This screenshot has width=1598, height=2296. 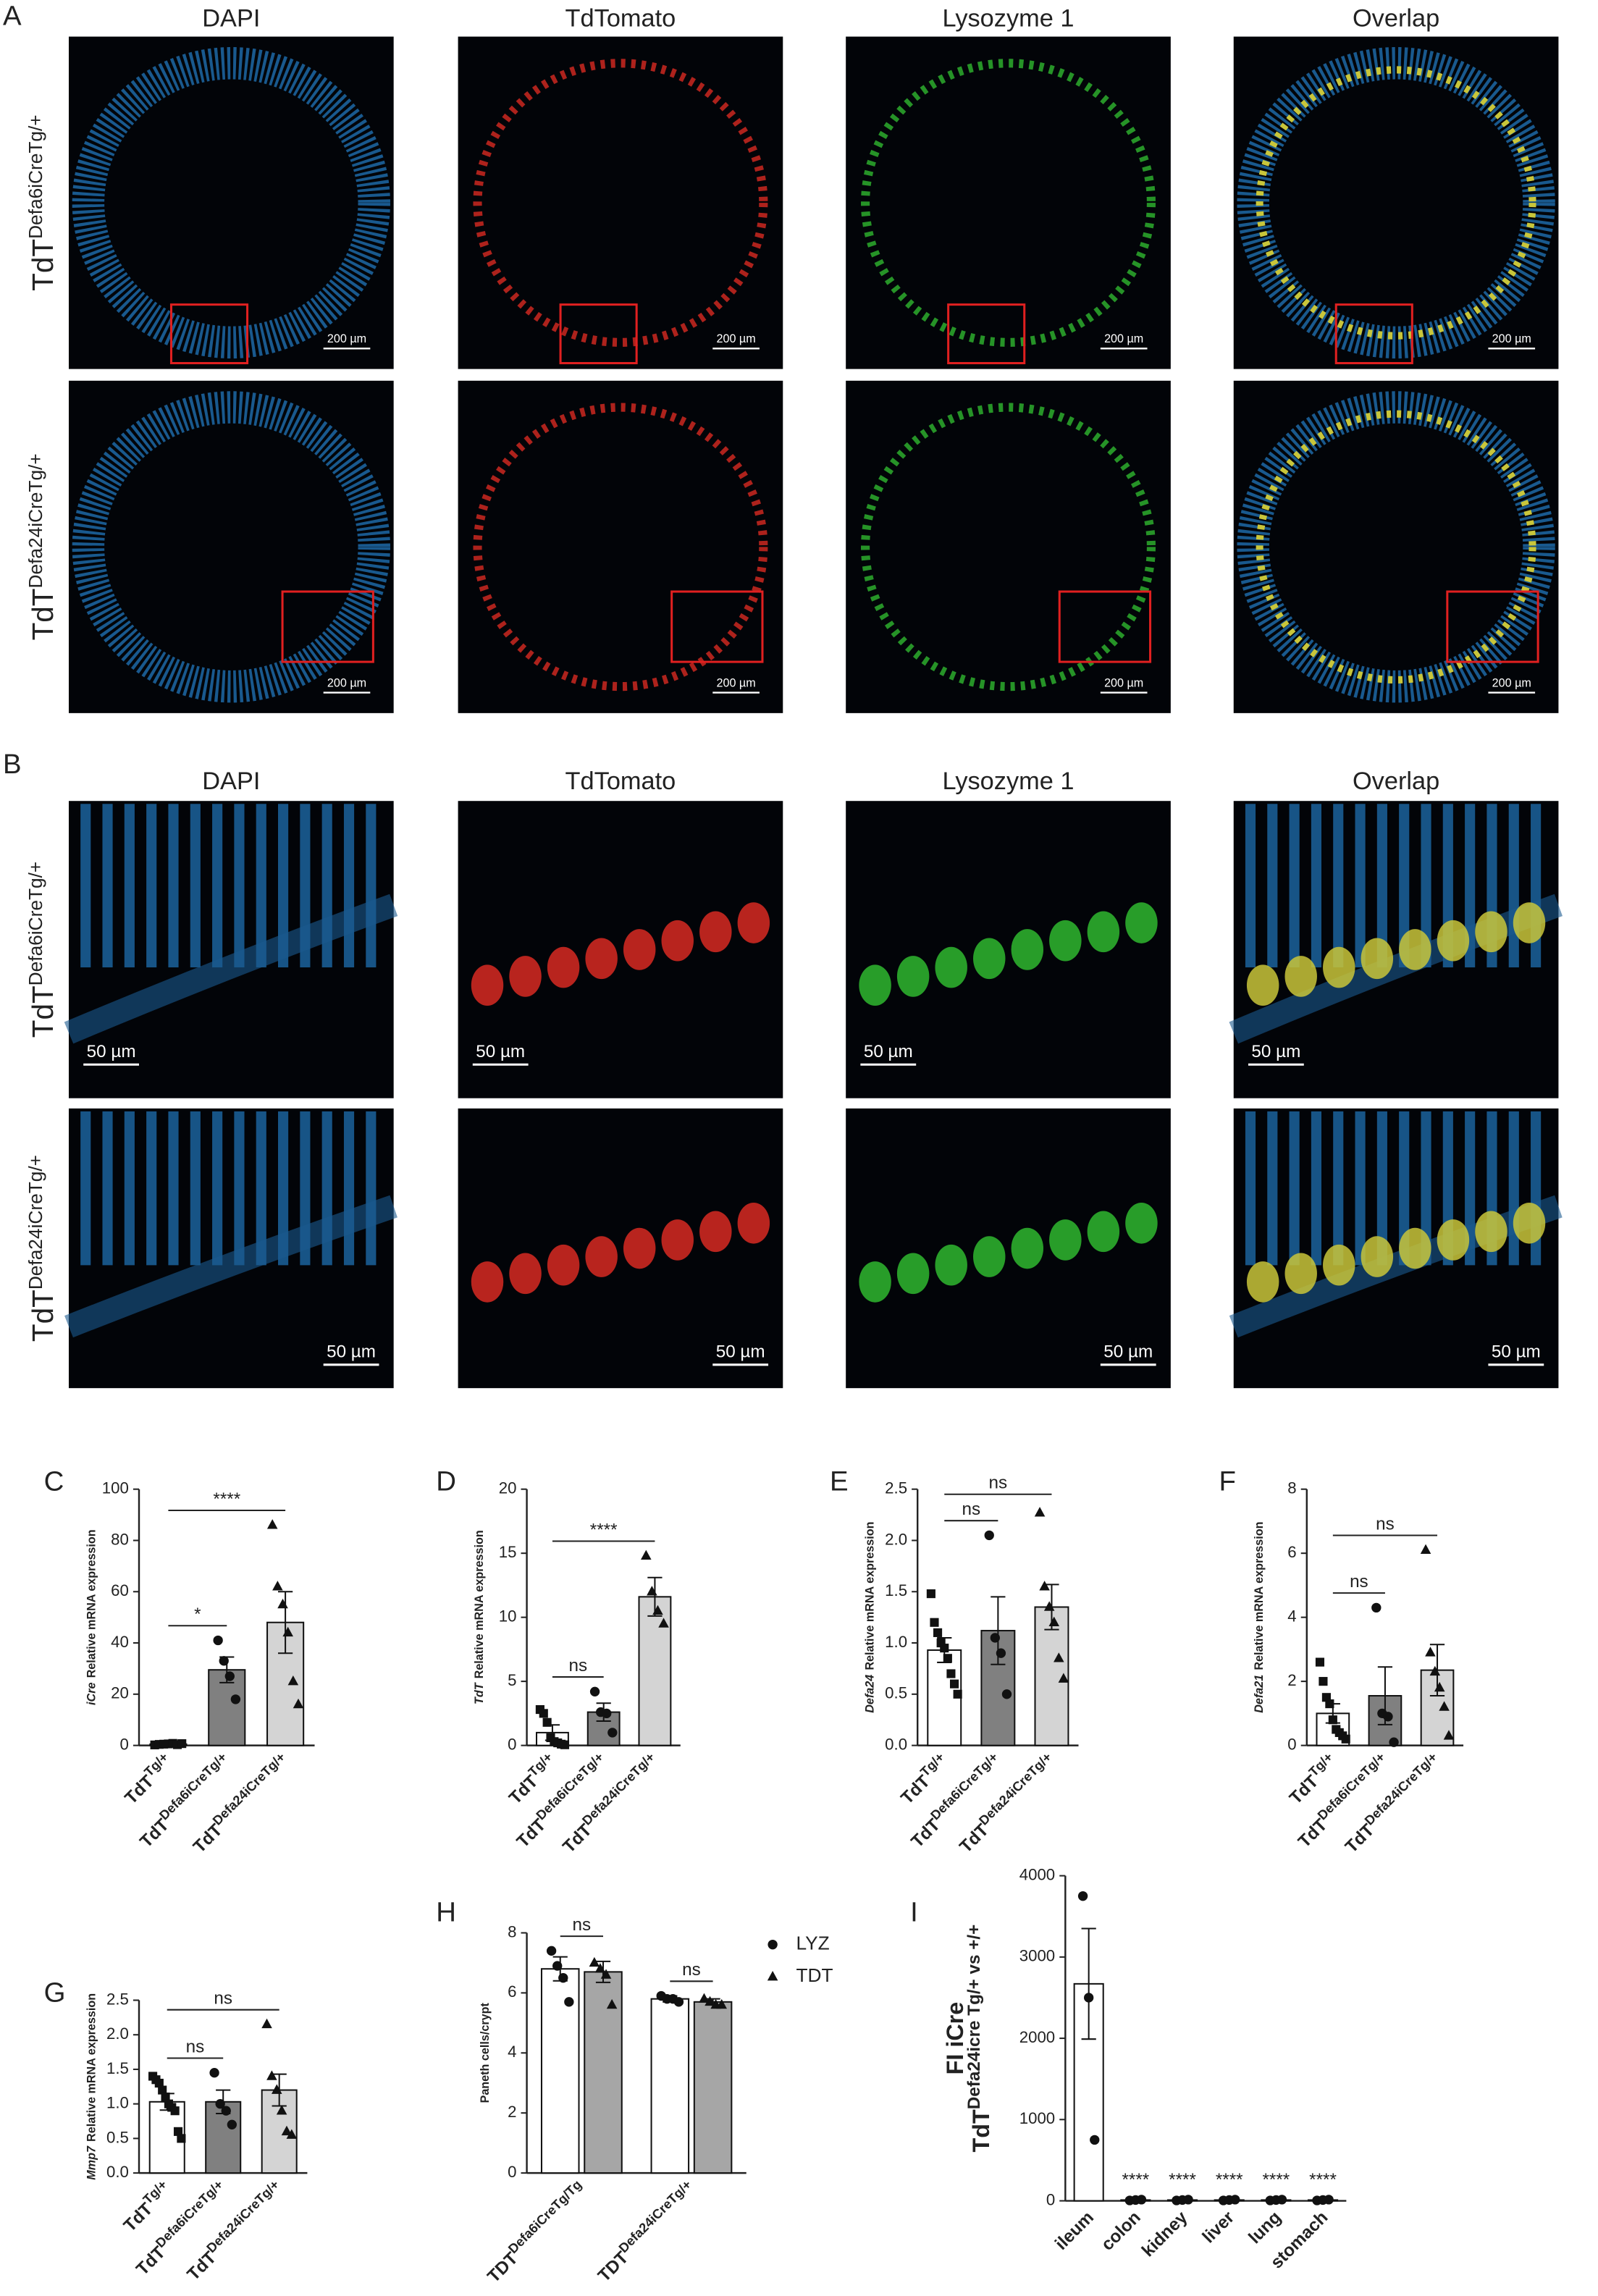 I want to click on panel-letter: G, so click(x=55, y=1993).